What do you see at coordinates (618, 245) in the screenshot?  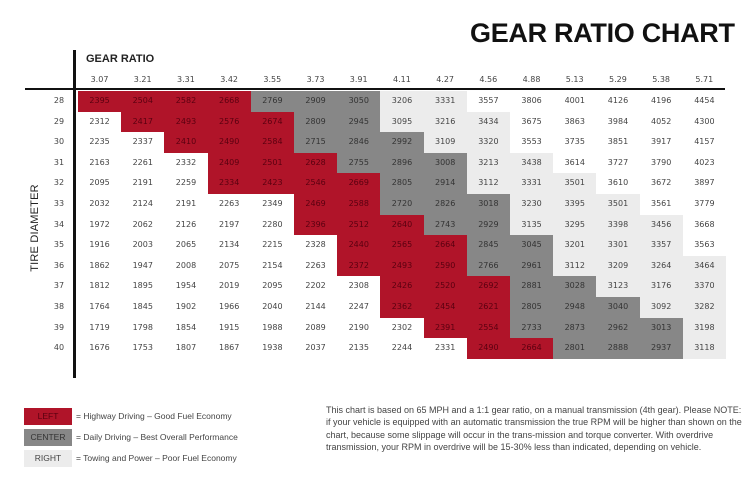 I see `table-cell: 3301` at bounding box center [618, 245].